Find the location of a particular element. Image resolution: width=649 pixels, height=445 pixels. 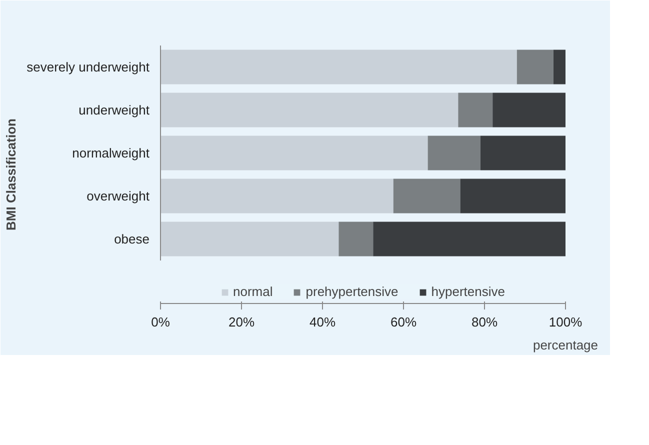

x-tick-label: 20% is located at coordinates (241, 322).